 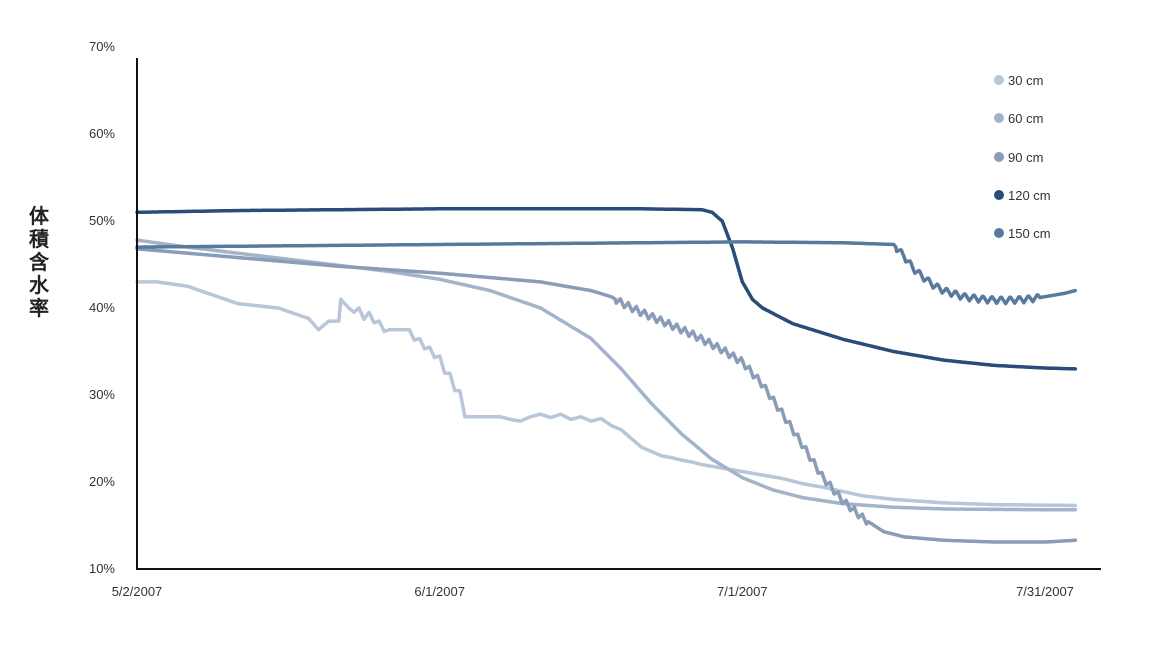 What do you see at coordinates (606, 273) in the screenshot?
I see `series-line-150cm` at bounding box center [606, 273].